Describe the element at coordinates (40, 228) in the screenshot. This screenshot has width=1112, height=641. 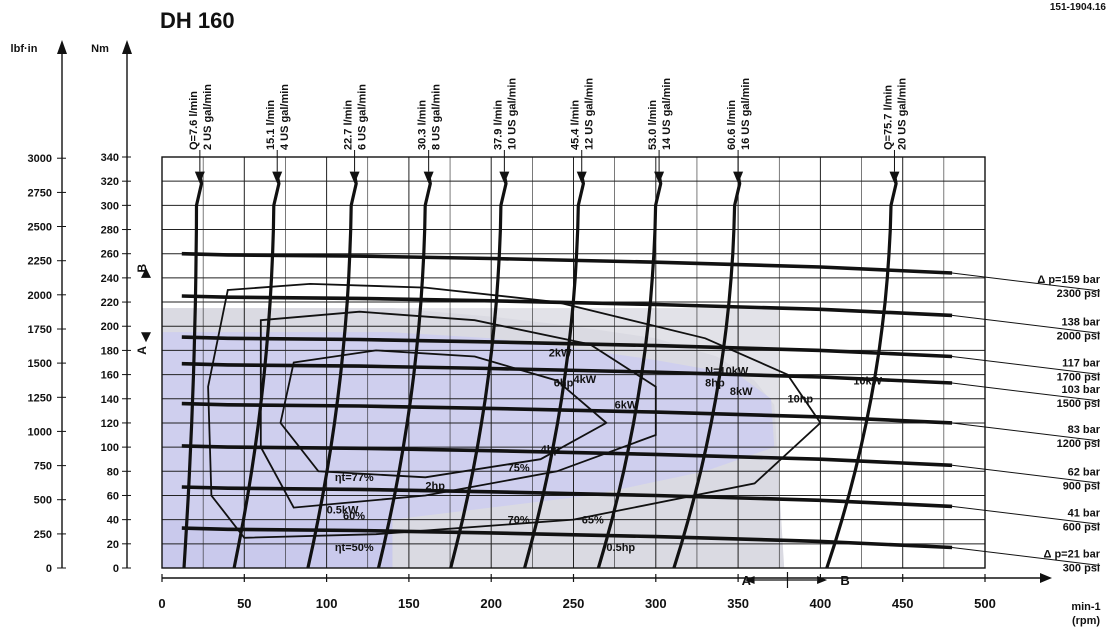
I see `lbfin-tick-label: 2500` at that location.